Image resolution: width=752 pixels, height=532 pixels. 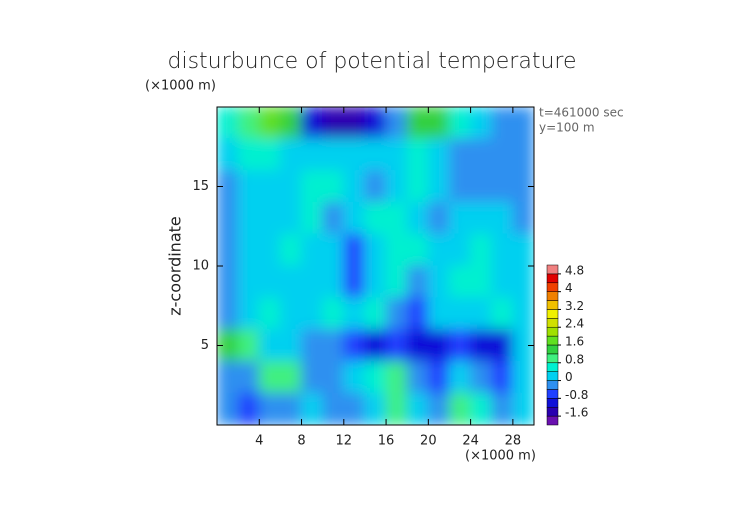 I want to click on x-tick-label: 20, so click(x=428, y=441).